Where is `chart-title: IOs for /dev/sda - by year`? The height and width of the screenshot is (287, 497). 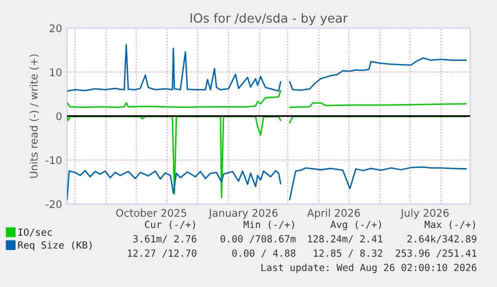
chart-title: IOs for /dev/sda - by year is located at coordinates (269, 19).